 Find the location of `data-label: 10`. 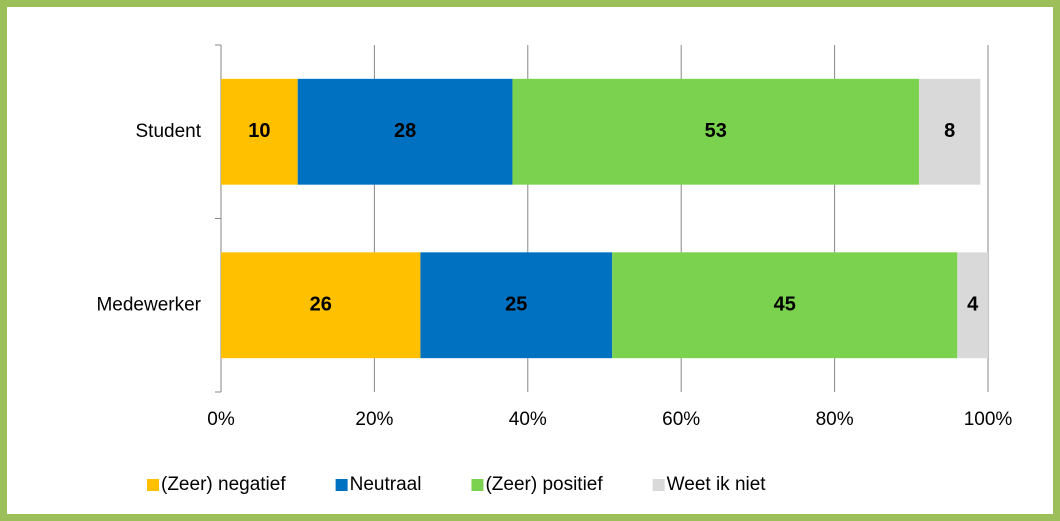

data-label: 10 is located at coordinates (259, 131).